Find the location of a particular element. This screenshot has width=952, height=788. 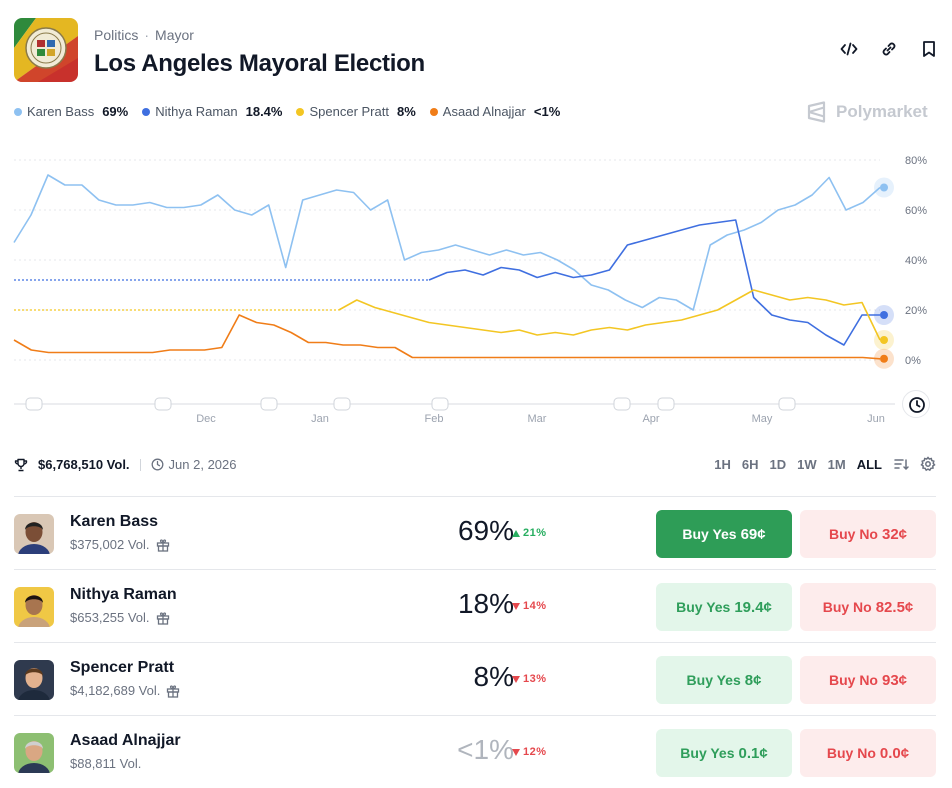

buy-yes-button: Buy Yes 8¢ is located at coordinates (724, 680).